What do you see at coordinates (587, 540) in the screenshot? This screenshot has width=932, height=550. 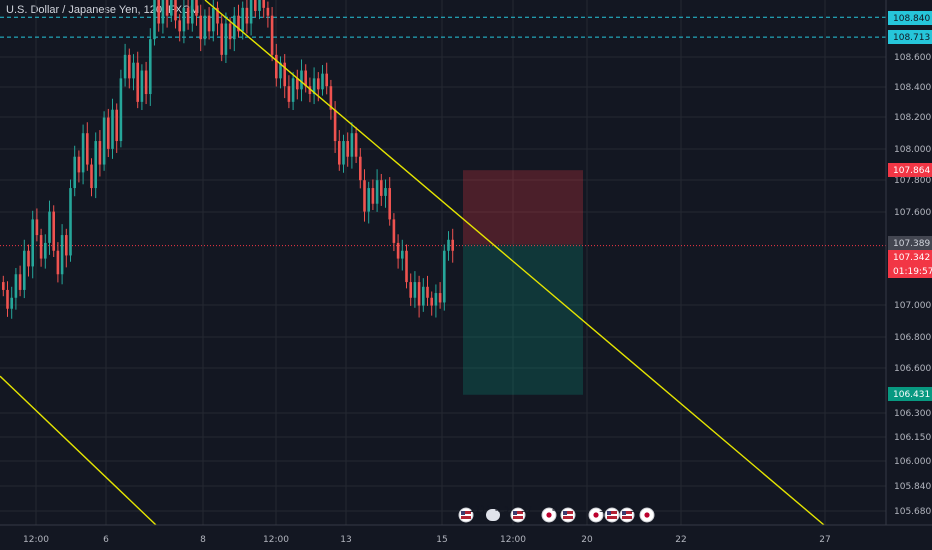 I see `time-tick-label: 20` at bounding box center [587, 540].